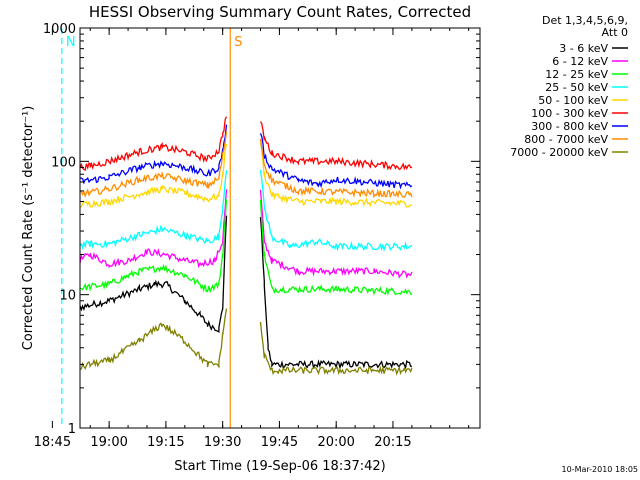 Image resolution: width=640 pixels, height=480 pixels. Describe the element at coordinates (573, 100) in the screenshot. I see `legend-label-50-100-kev: 50 - 100 keV` at that location.